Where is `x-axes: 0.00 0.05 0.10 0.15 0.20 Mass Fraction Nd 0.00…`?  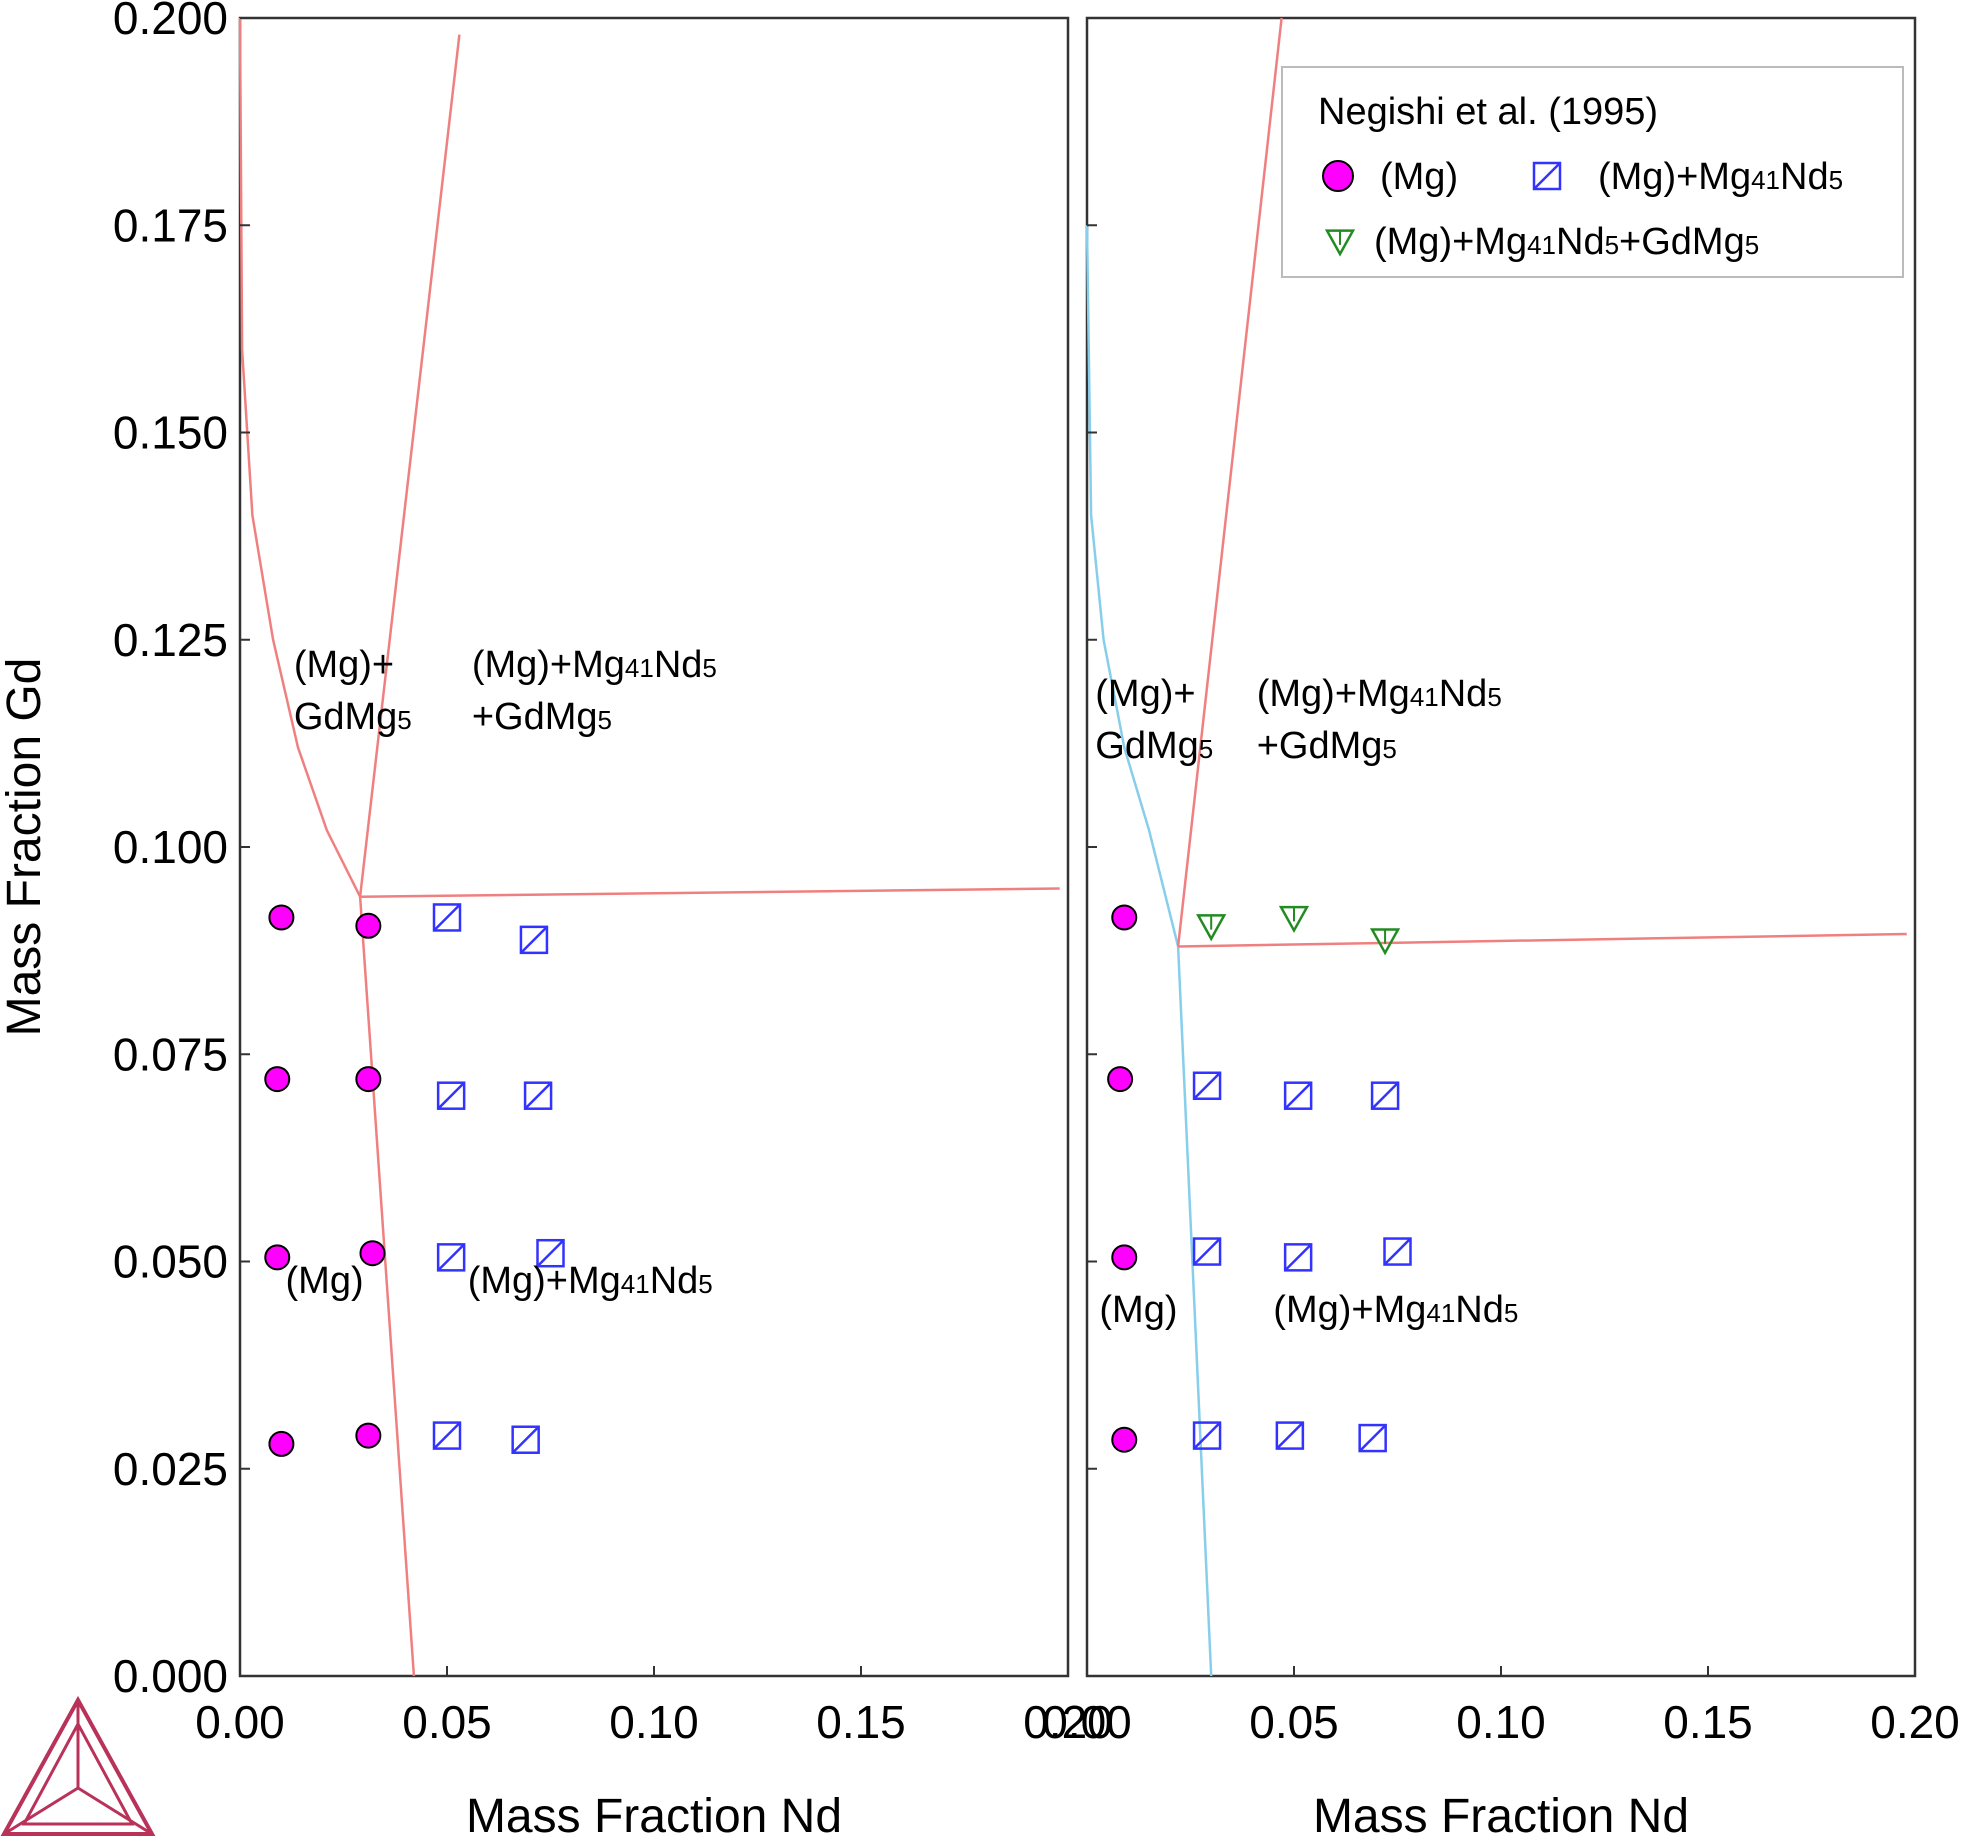
x-axes: 0.00 0.05 0.10 0.15 0.20 Mass Fraction Nd 0.00… is located at coordinates (1077, 1751).